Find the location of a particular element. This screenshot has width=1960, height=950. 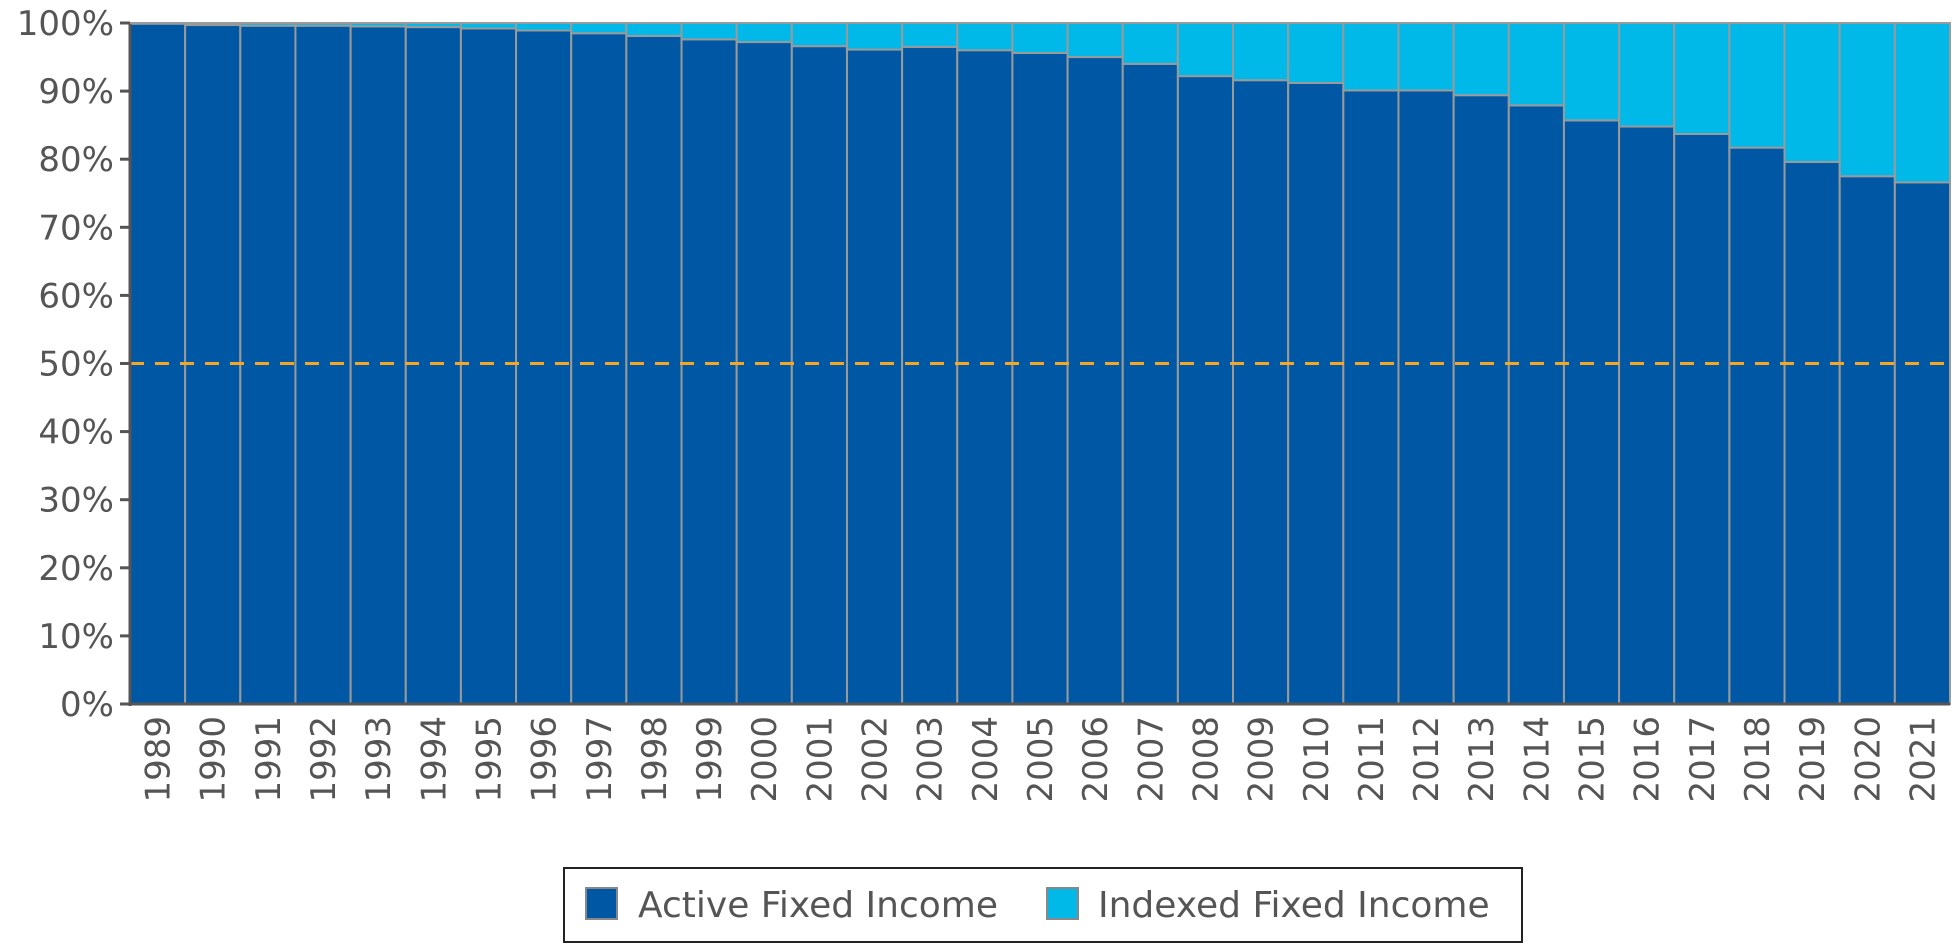

bar-indexed-2013 is located at coordinates (1481, 59).